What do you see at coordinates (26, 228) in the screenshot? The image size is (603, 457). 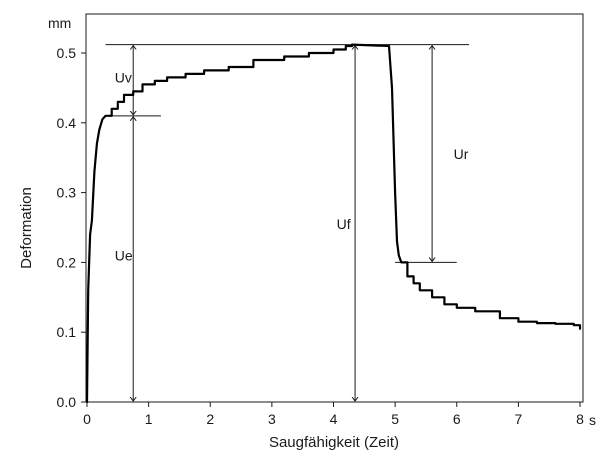 I see `y-axis-title: Deformation` at bounding box center [26, 228].